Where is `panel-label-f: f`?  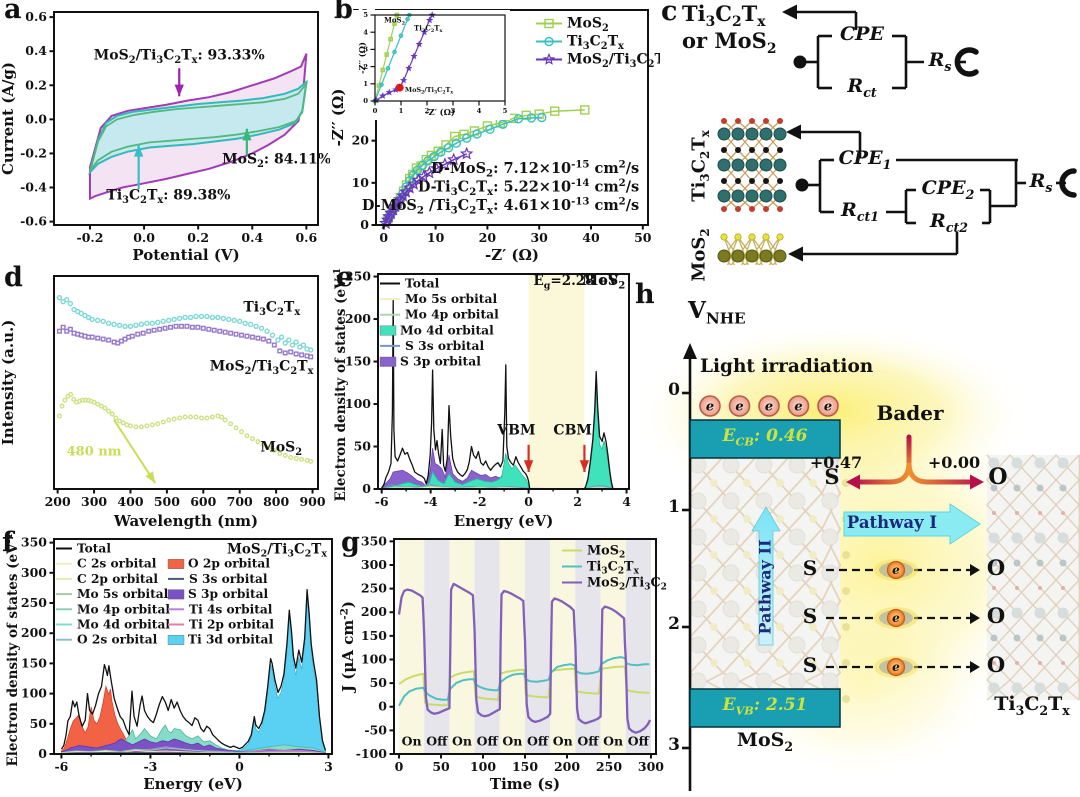 panel-label-f: f is located at coordinates (8, 542).